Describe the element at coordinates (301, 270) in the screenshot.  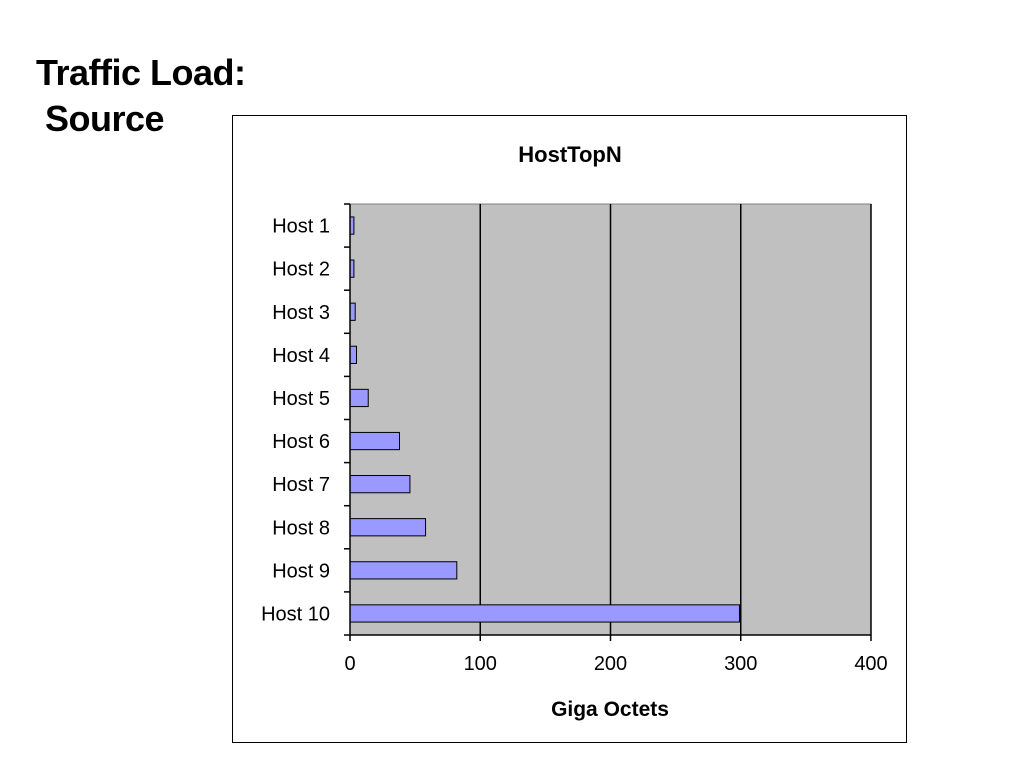
I see `y-tick-label: Host 2` at that location.